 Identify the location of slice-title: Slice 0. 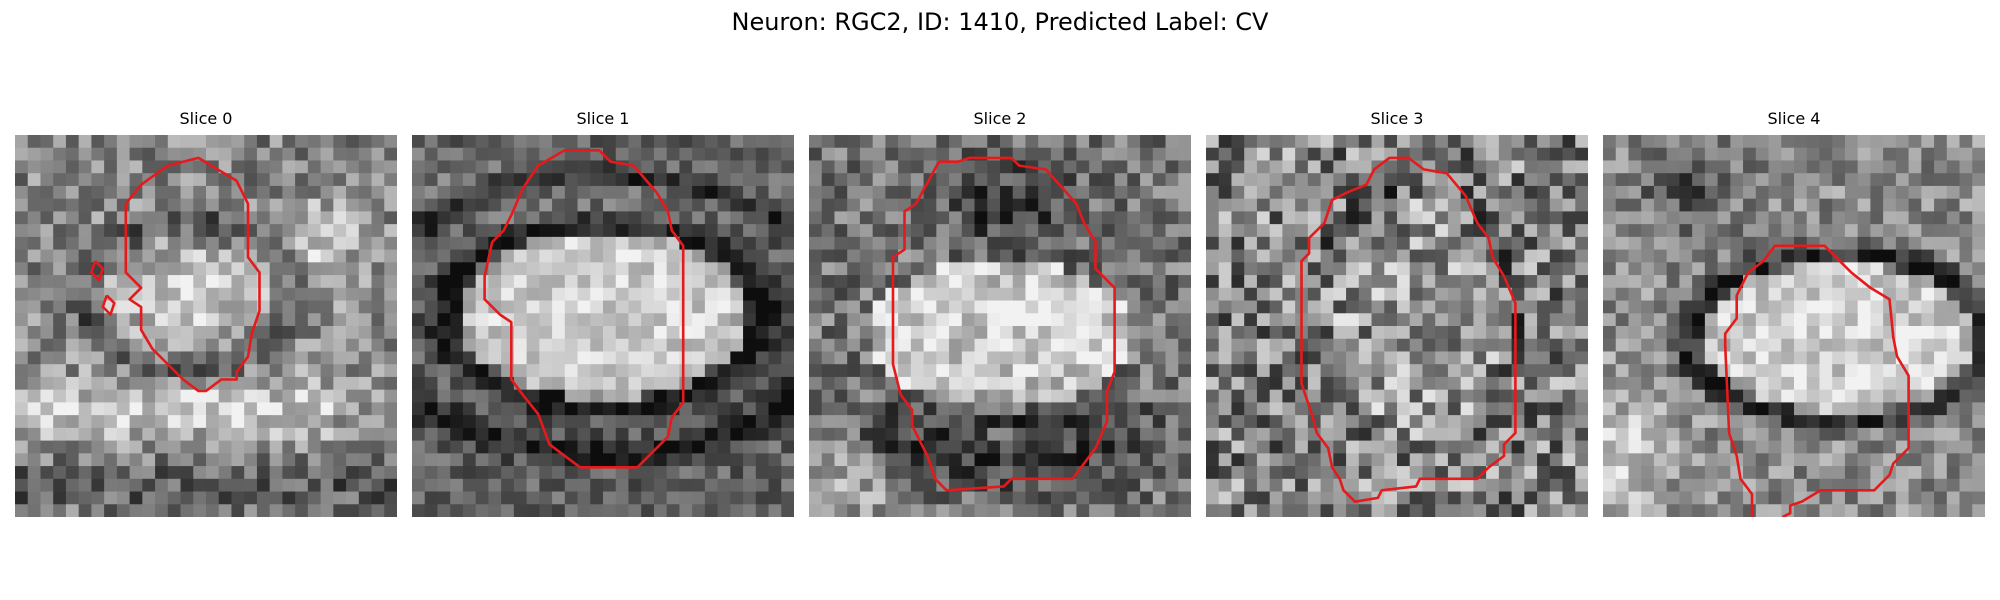
(206, 118).